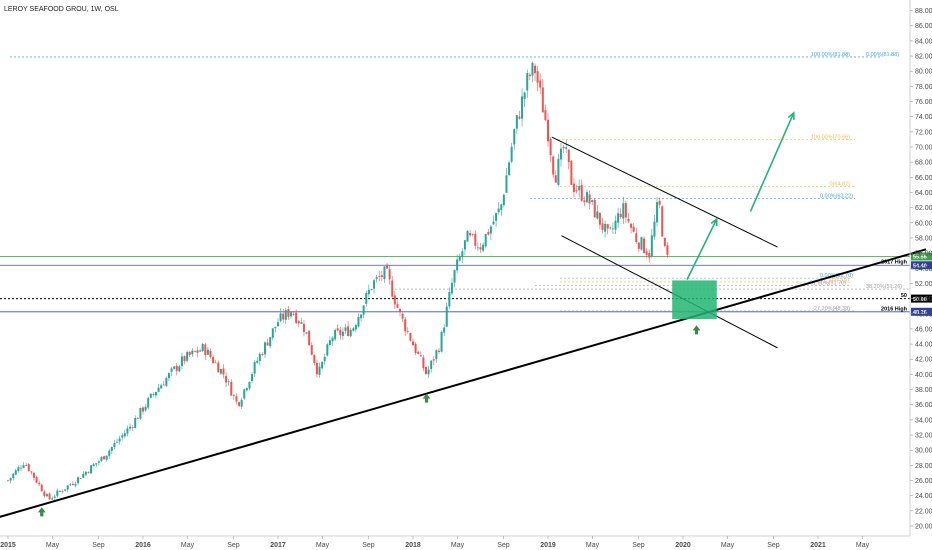 This screenshot has height=550, width=932. What do you see at coordinates (921, 256) in the screenshot?
I see `level-badge` at bounding box center [921, 256].